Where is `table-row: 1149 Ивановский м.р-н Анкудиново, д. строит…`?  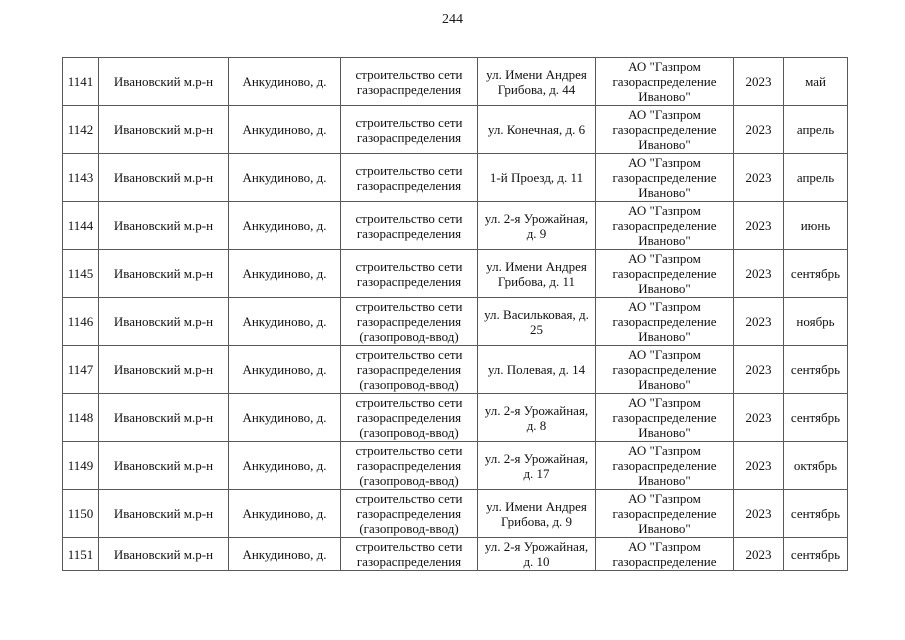
table-row: 1149 Ивановский м.р-н Анкудиново, д. строит… is located at coordinates (455, 465).